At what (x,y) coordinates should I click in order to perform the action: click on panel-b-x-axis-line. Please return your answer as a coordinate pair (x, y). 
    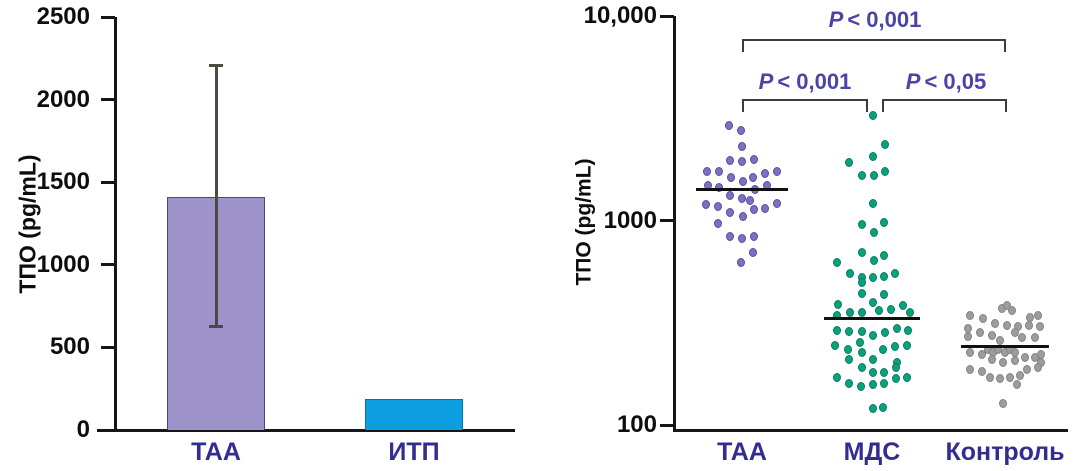
    Looking at the image, I should click on (870, 430).